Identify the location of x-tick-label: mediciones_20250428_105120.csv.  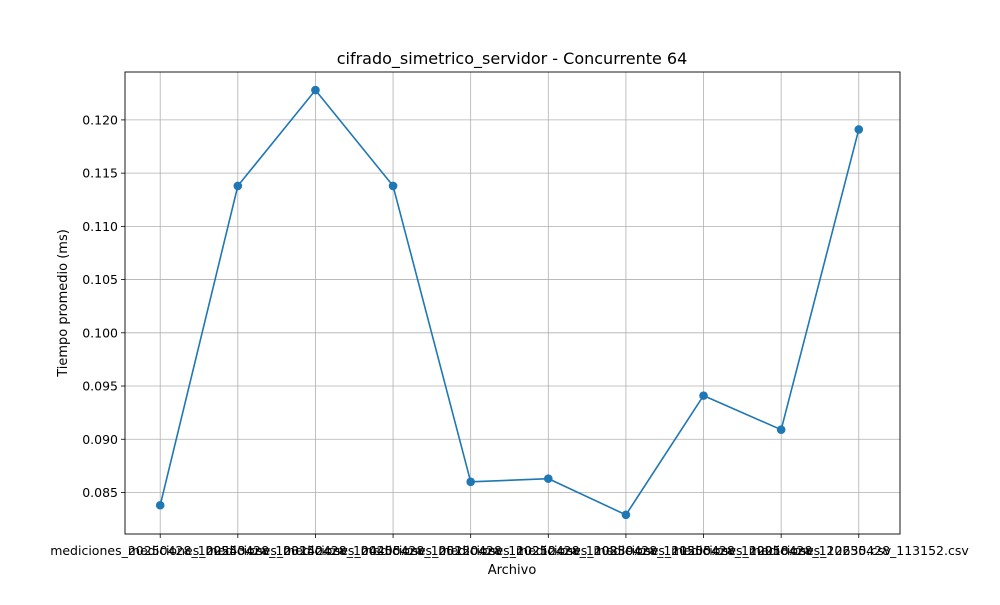
(393, 550).